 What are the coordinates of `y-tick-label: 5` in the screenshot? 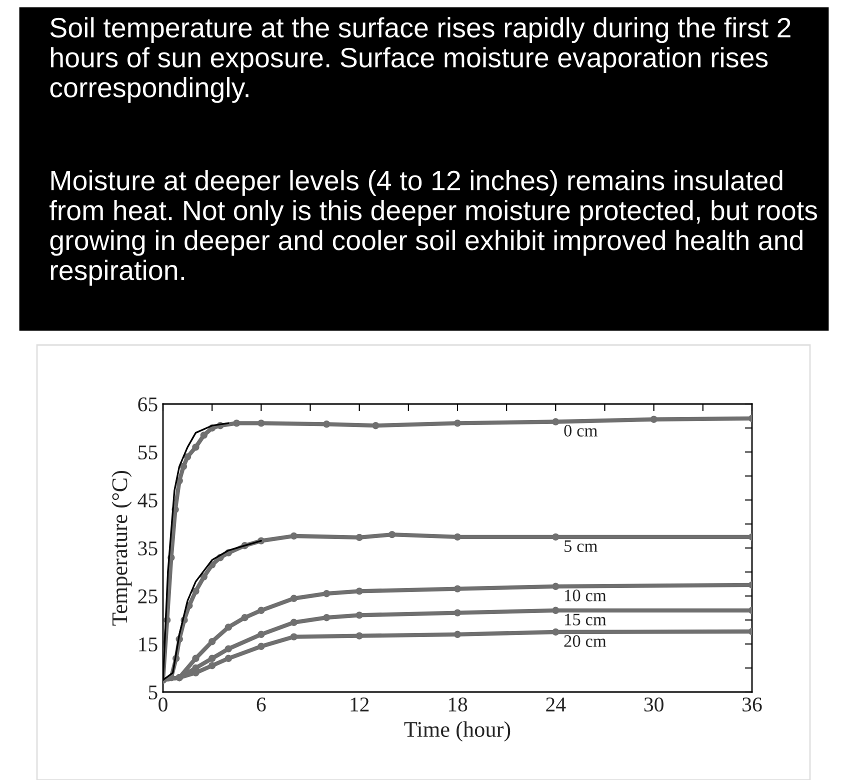 It's located at (153, 693).